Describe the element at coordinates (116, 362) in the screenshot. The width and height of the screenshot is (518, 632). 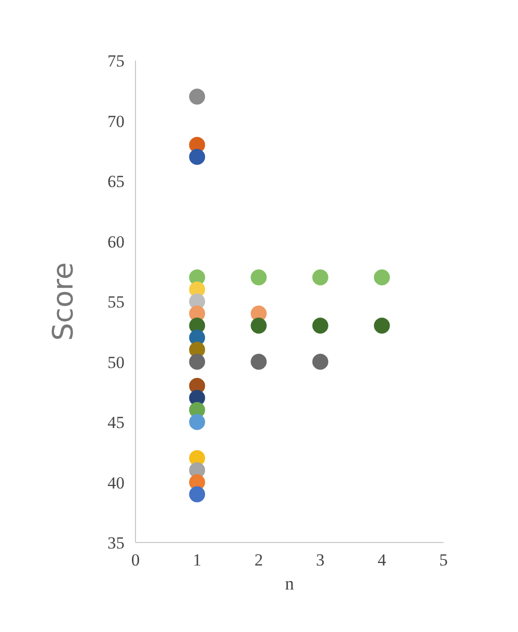
I see `y-tick-label: 50` at that location.